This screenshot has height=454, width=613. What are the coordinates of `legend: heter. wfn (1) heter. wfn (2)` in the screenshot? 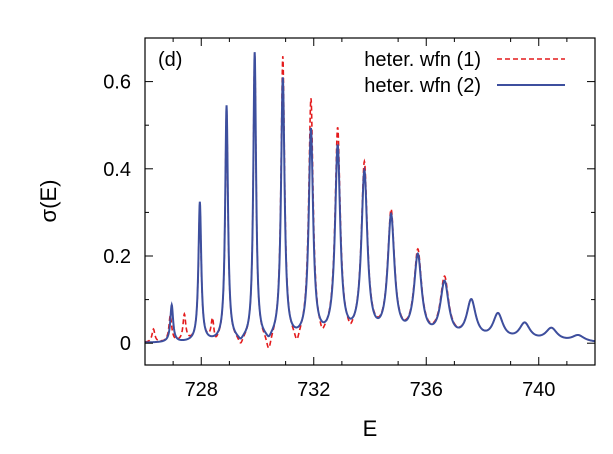 It's located at (464, 73).